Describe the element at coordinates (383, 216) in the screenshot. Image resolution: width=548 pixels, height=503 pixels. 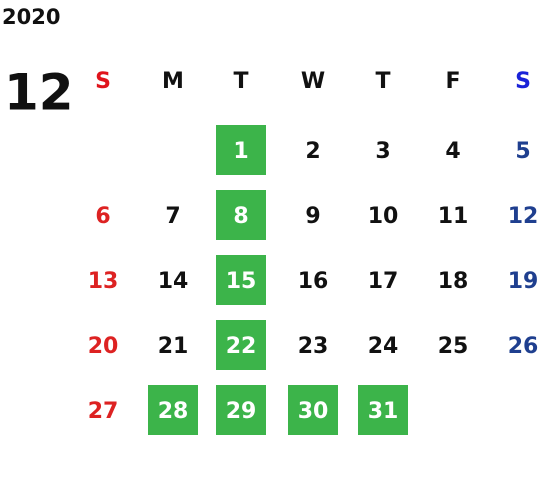
I see `day-number: 10` at that location.